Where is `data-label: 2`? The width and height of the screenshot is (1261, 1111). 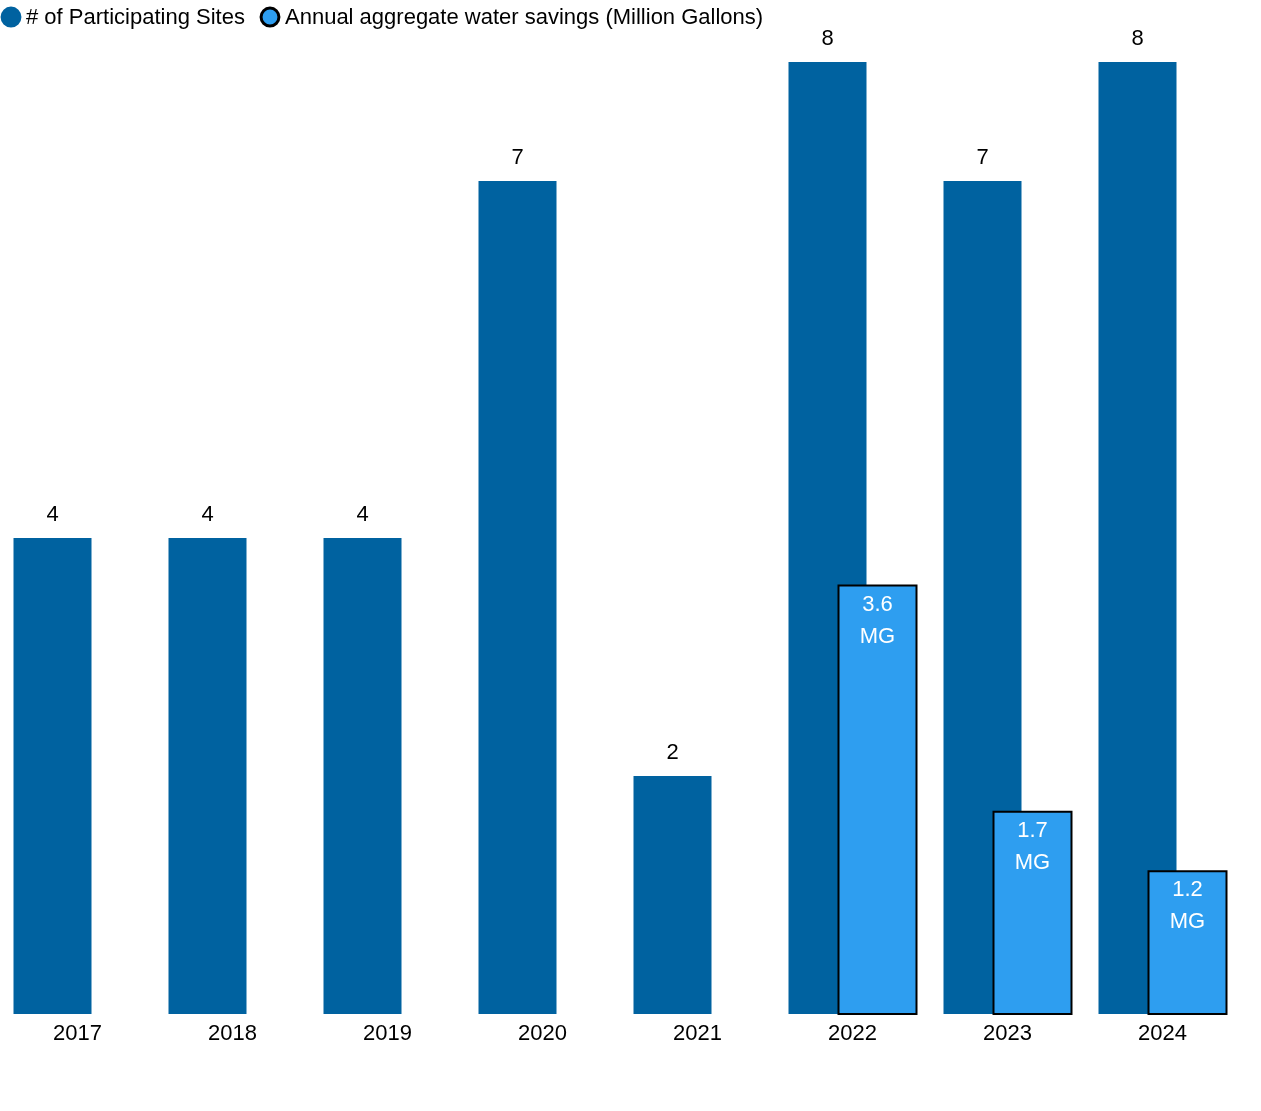
data-label: 2 is located at coordinates (672, 751).